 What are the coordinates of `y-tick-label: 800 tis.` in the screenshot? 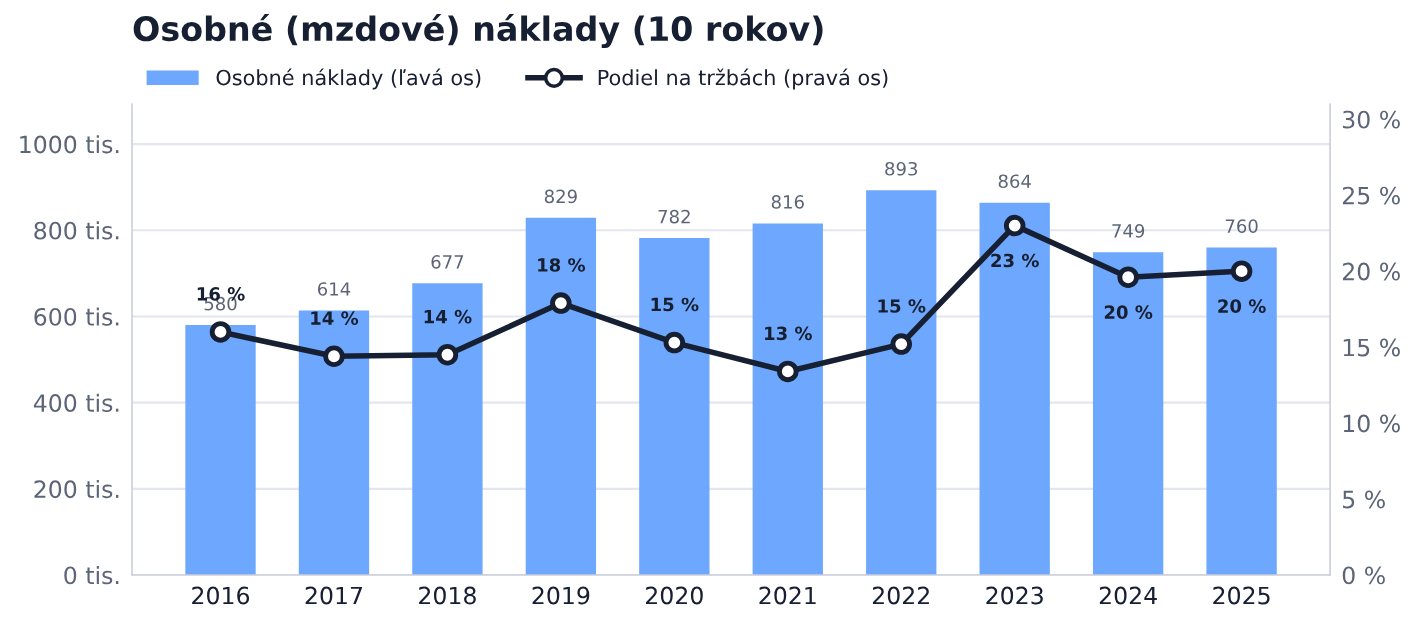 It's located at (76, 230).